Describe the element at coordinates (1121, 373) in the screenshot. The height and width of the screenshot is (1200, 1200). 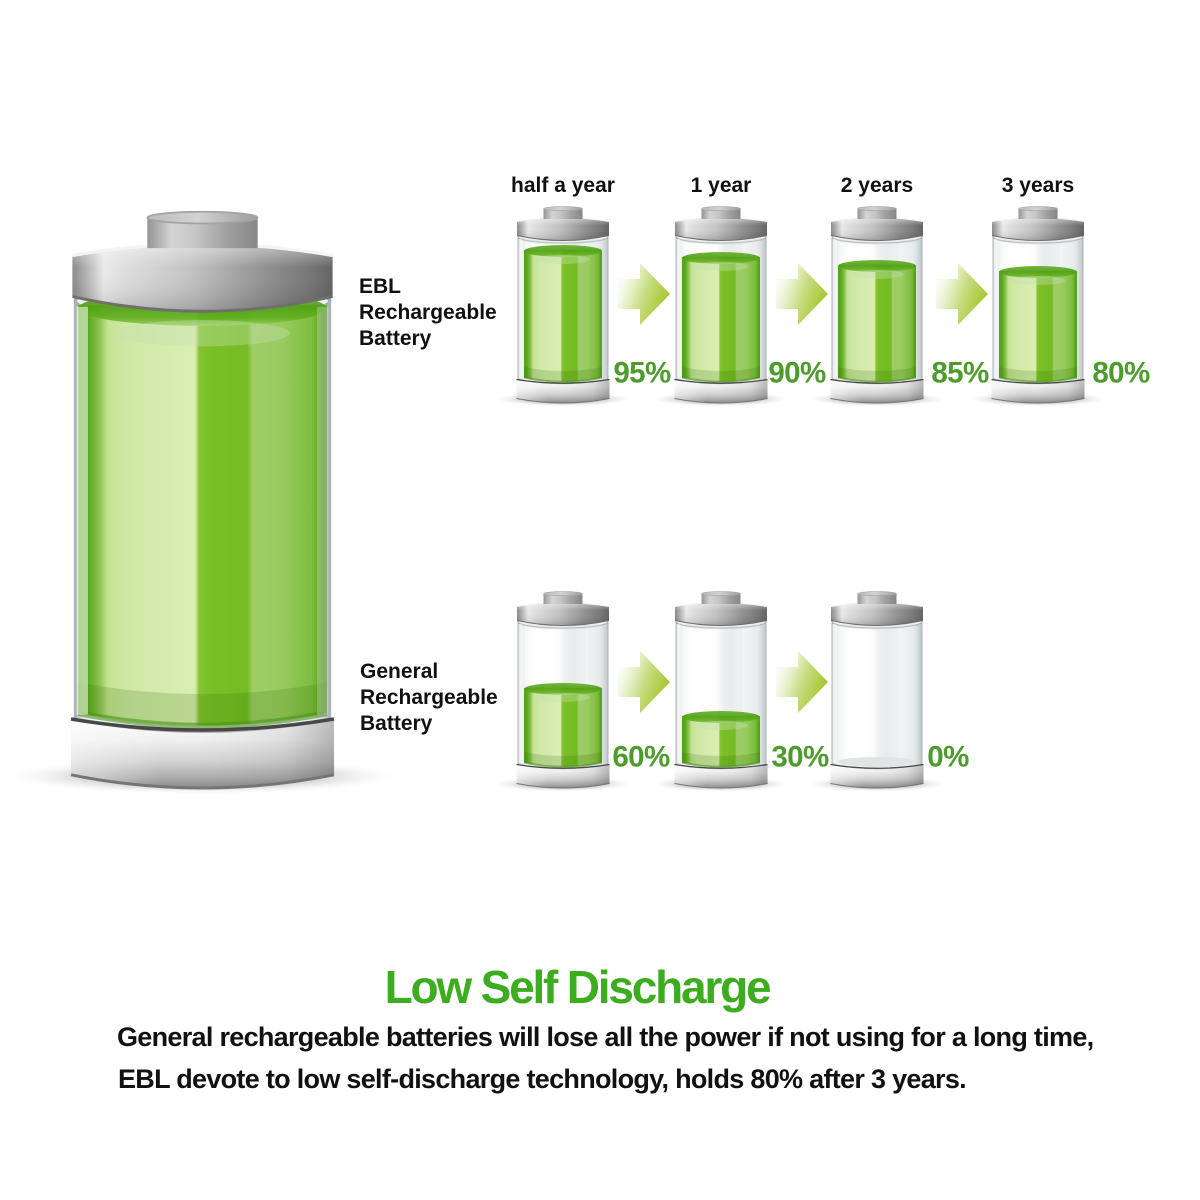
I see `svg-text: 80%` at that location.